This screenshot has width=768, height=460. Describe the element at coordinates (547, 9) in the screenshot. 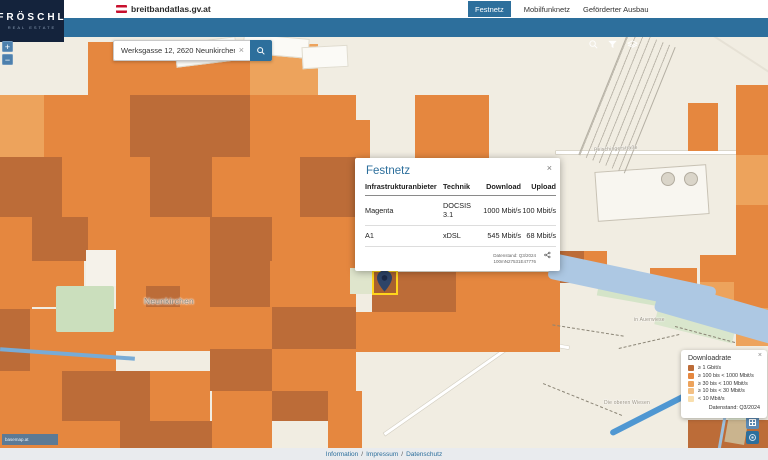

I see `tab-mobilfunknetz: Mobilfunknetz` at that location.